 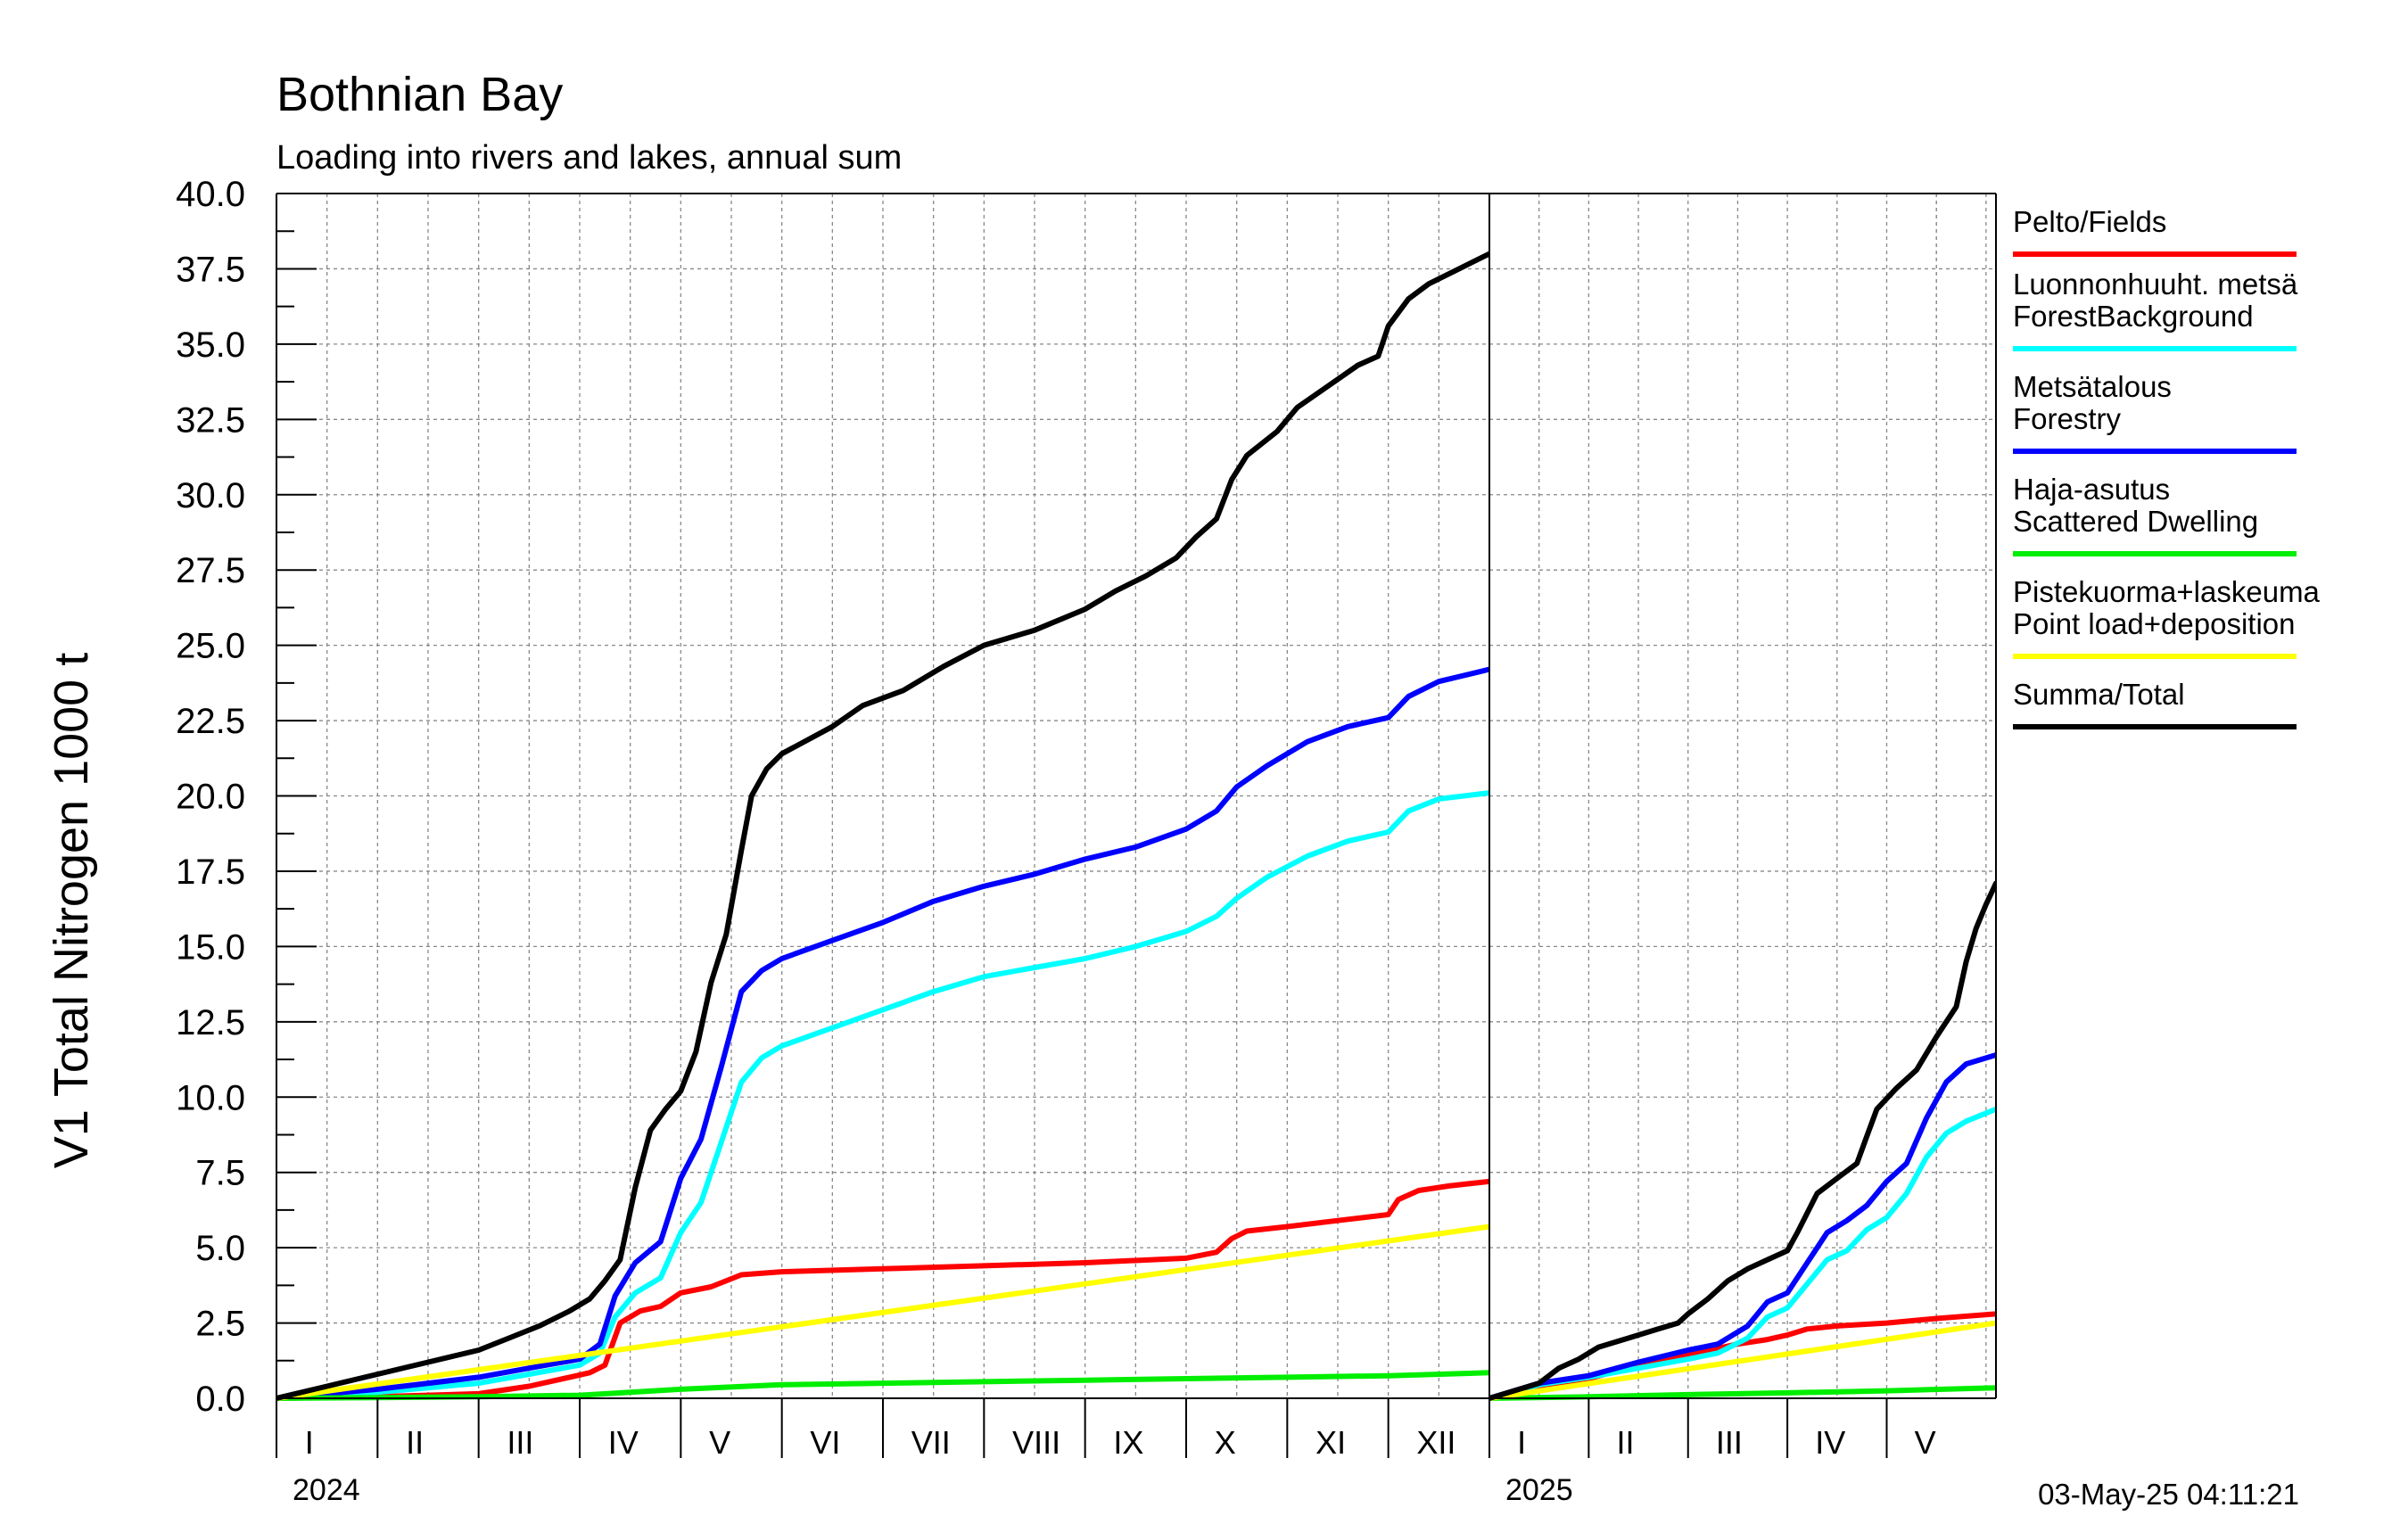 I want to click on legend-label: Luonnonhuuht. metsä, so click(x=2155, y=284).